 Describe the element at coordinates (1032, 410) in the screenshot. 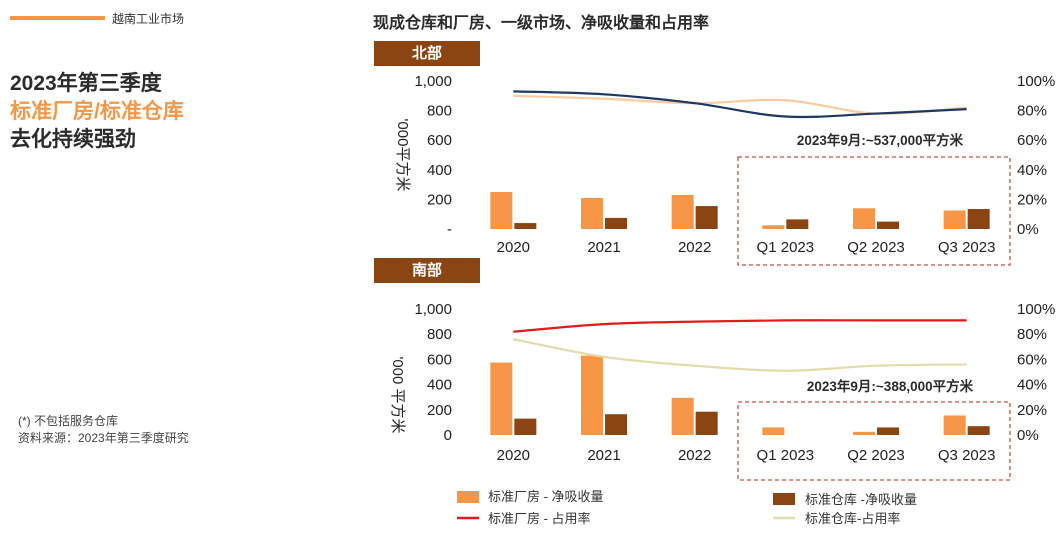

I see `south-y2-tick-1: 20%` at that location.